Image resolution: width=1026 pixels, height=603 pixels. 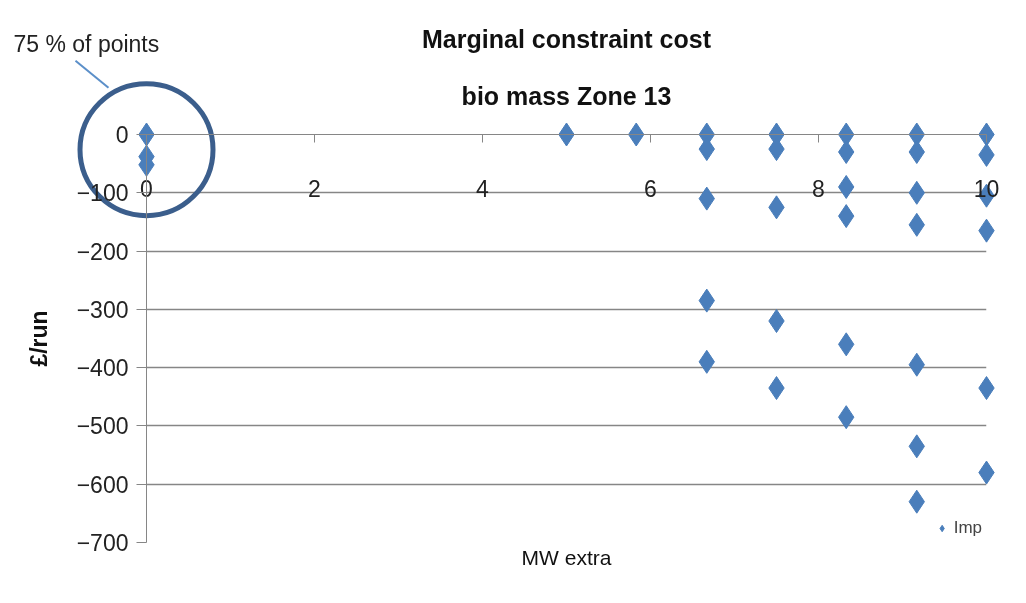 What do you see at coordinates (818, 188) in the screenshot?
I see `x-tick-label: 8` at bounding box center [818, 188].